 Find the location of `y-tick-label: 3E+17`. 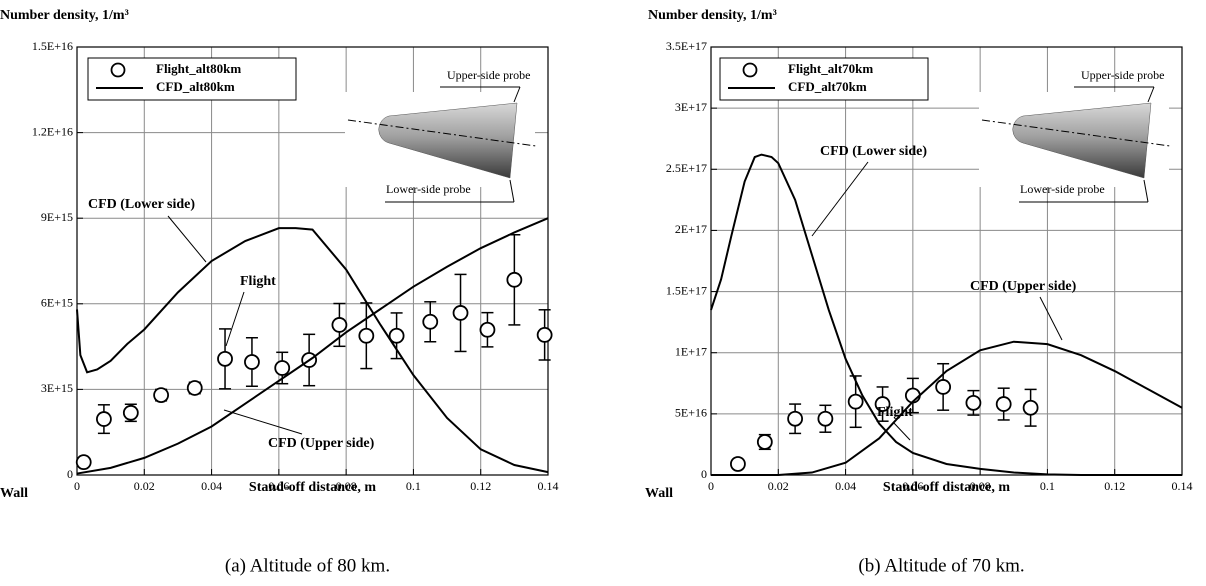

y-tick-label: 3E+17 is located at coordinates (691, 107).